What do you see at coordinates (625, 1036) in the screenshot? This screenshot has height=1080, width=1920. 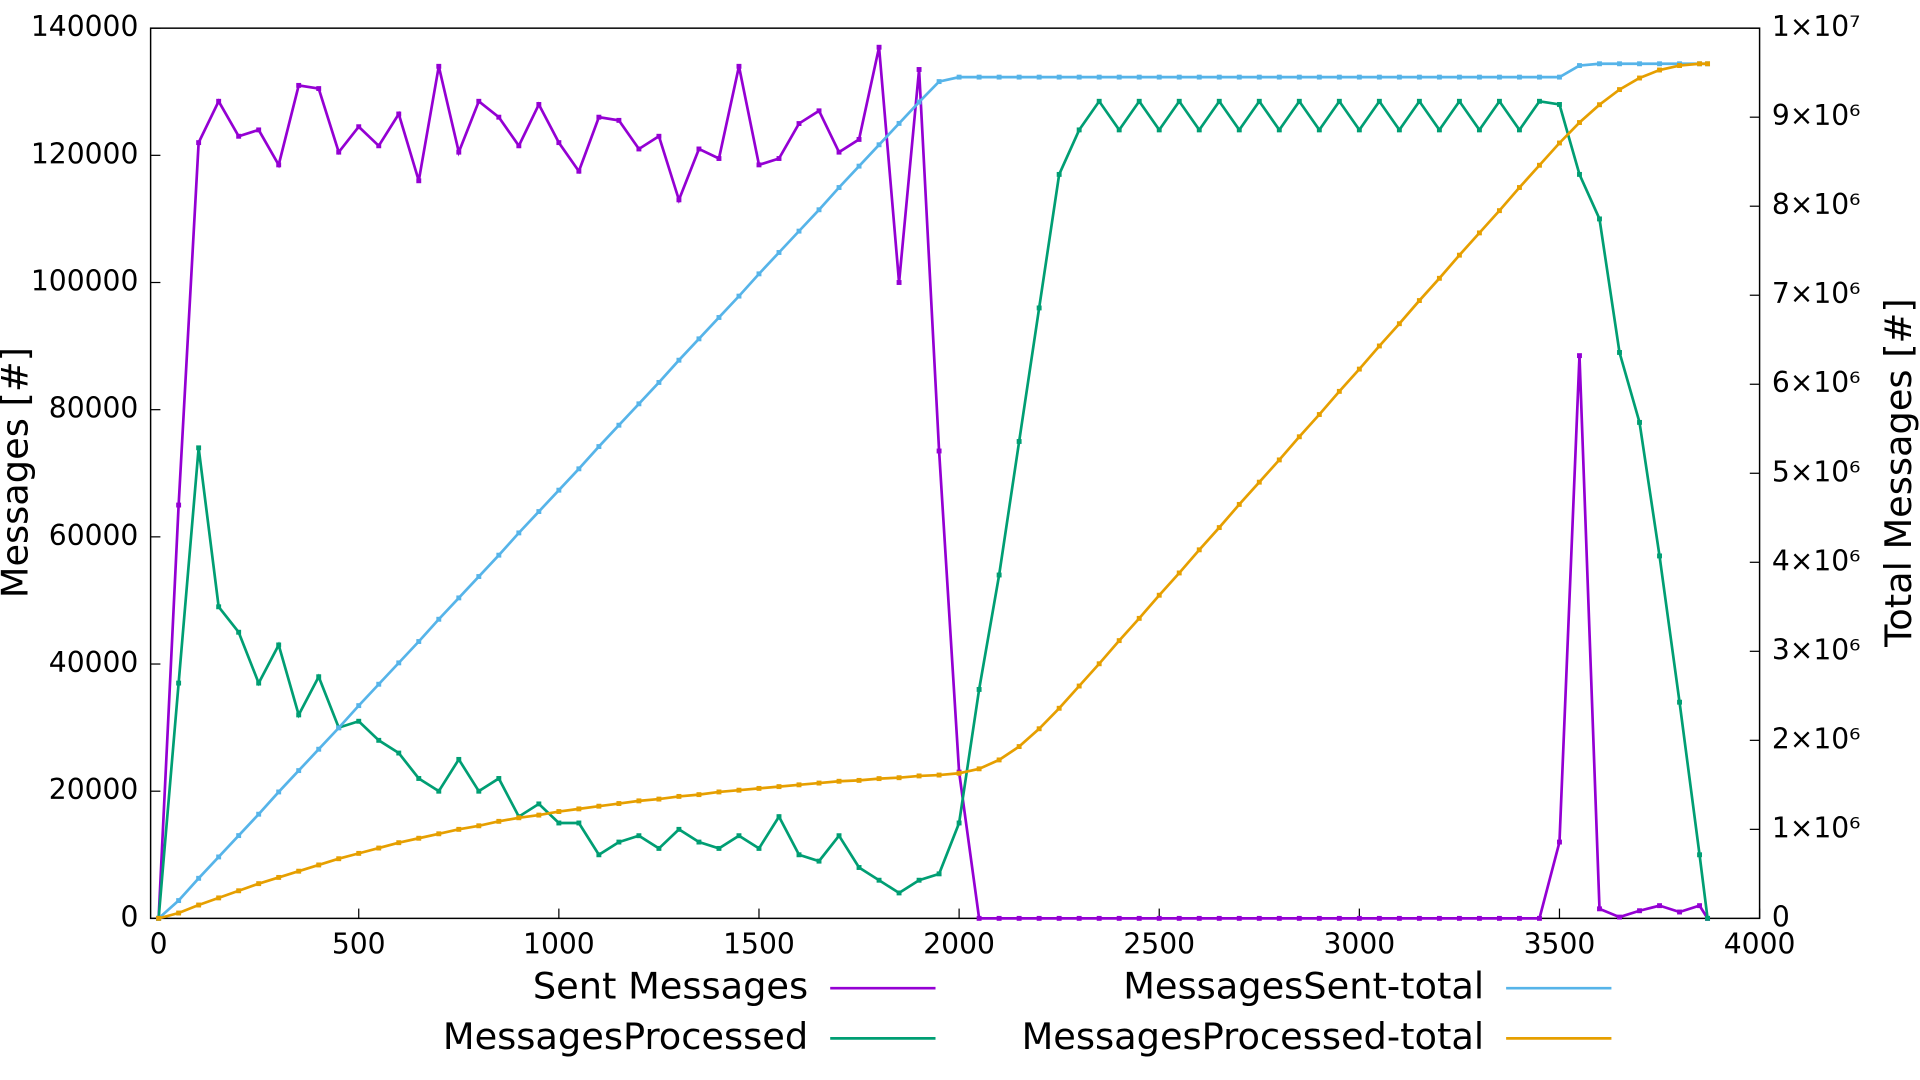 I see `legend-label: MessagesProcessed` at bounding box center [625, 1036].